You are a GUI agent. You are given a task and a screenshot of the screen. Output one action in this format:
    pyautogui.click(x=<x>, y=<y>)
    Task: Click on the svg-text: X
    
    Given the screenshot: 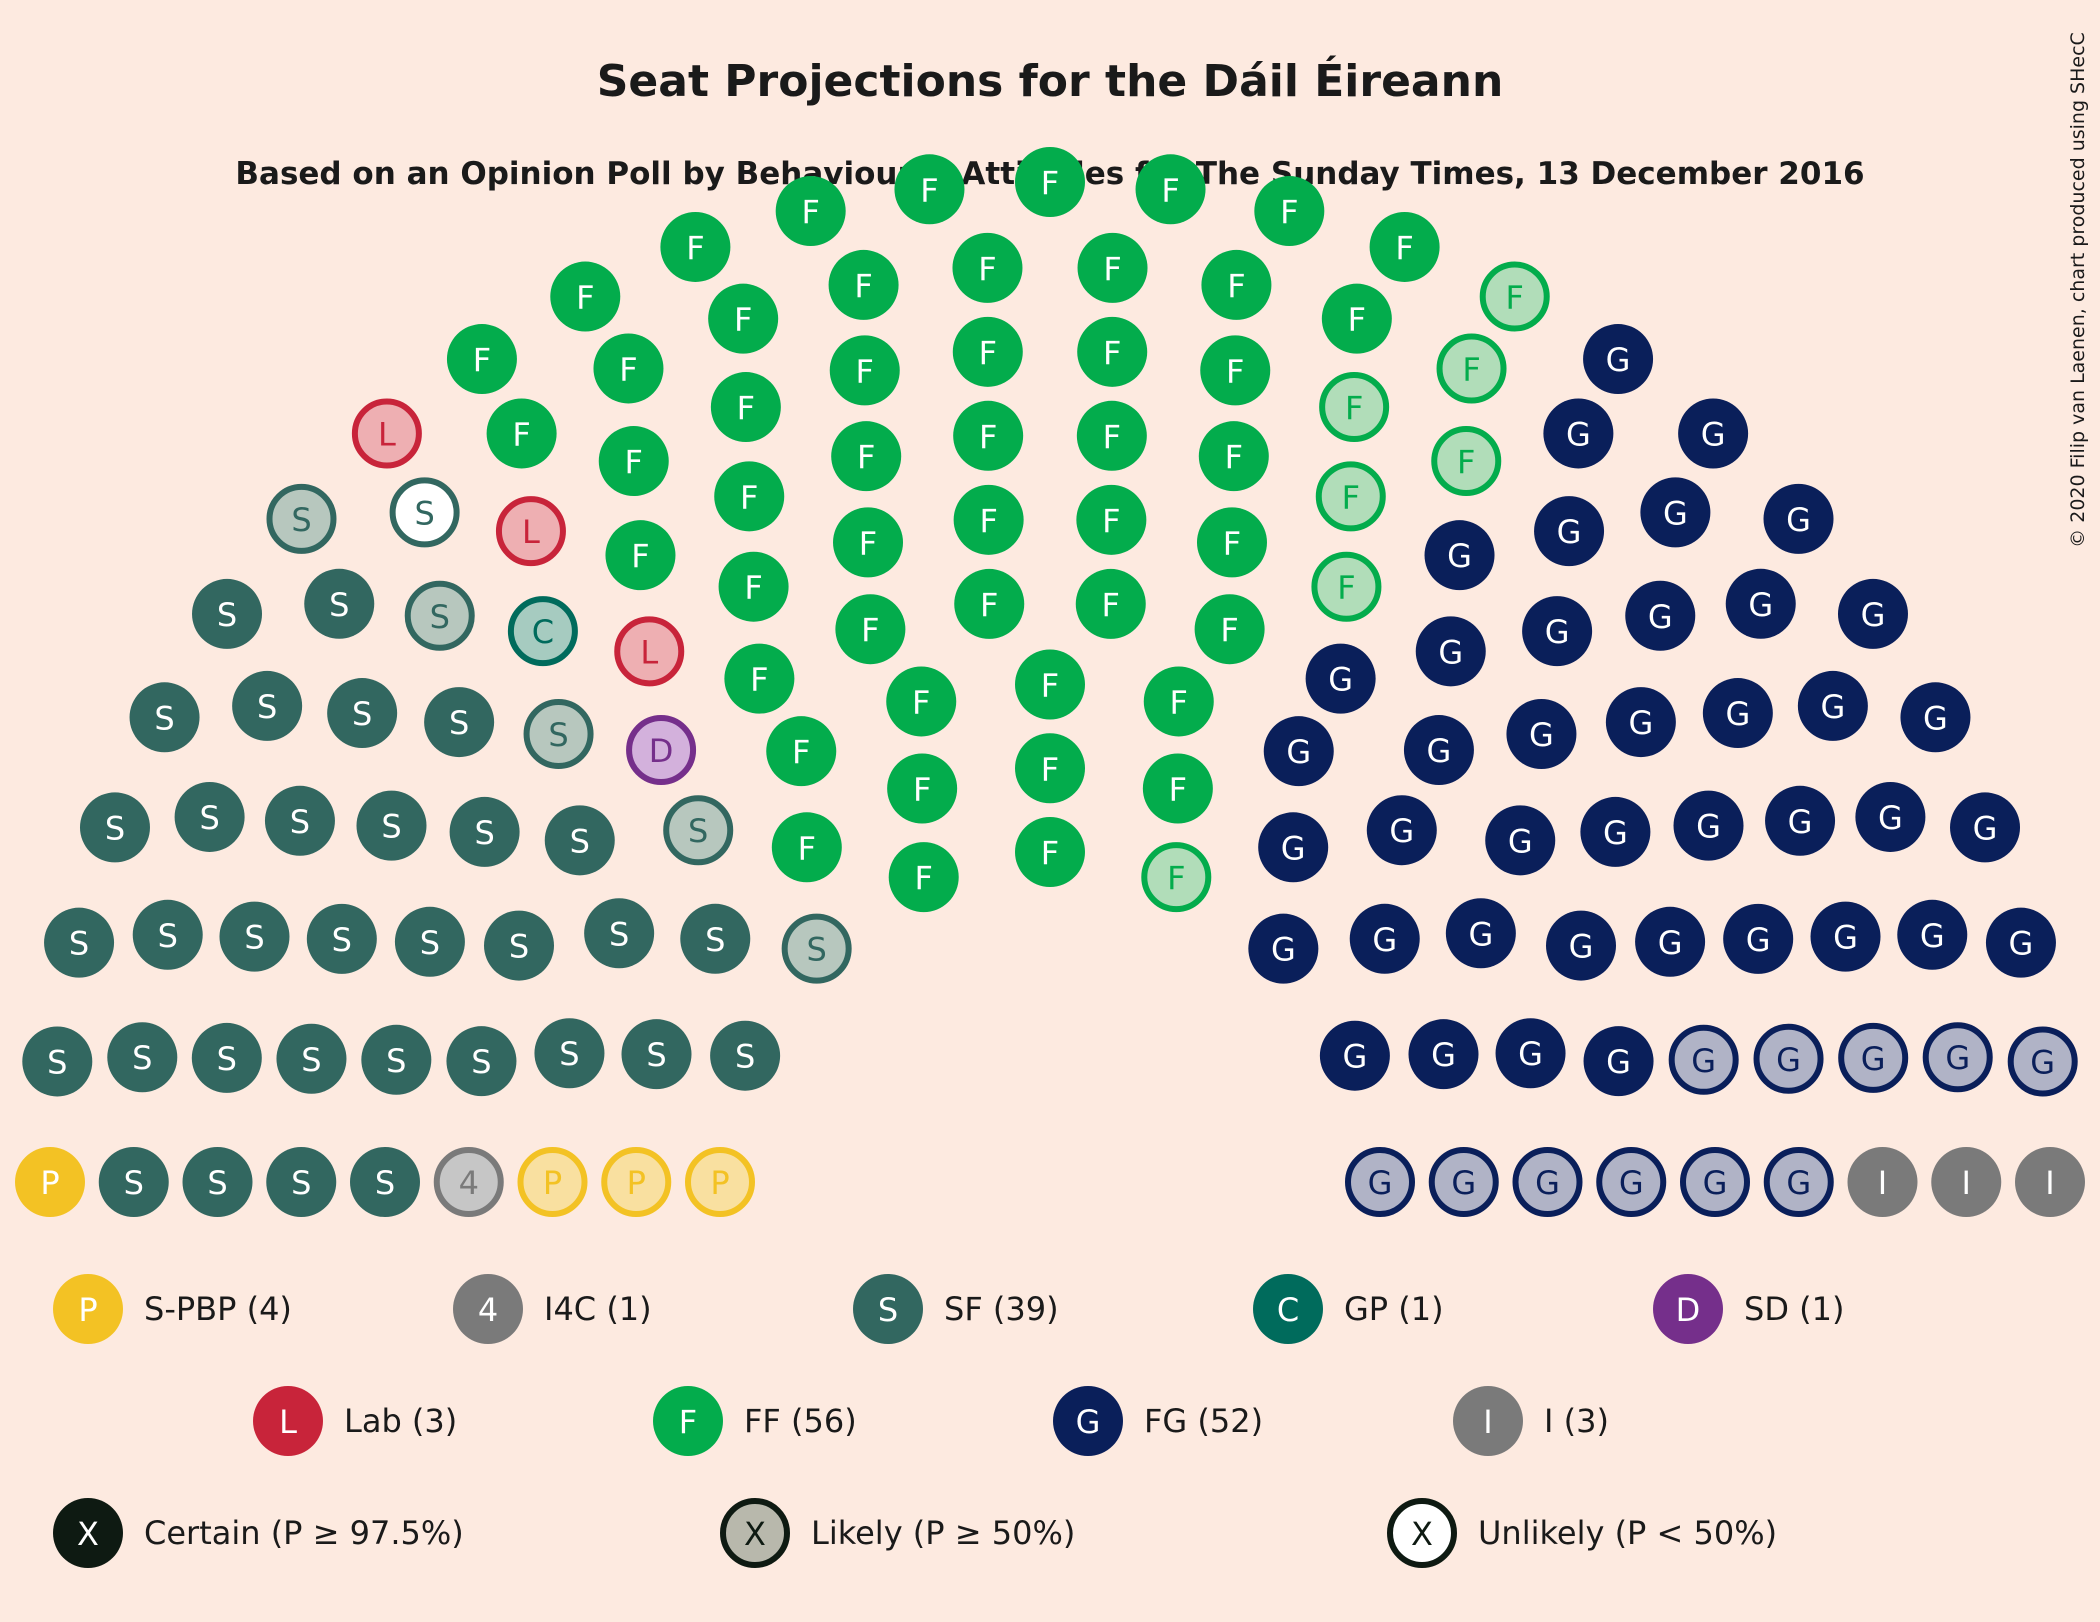 What is the action you would take?
    pyautogui.click(x=1422, y=1534)
    